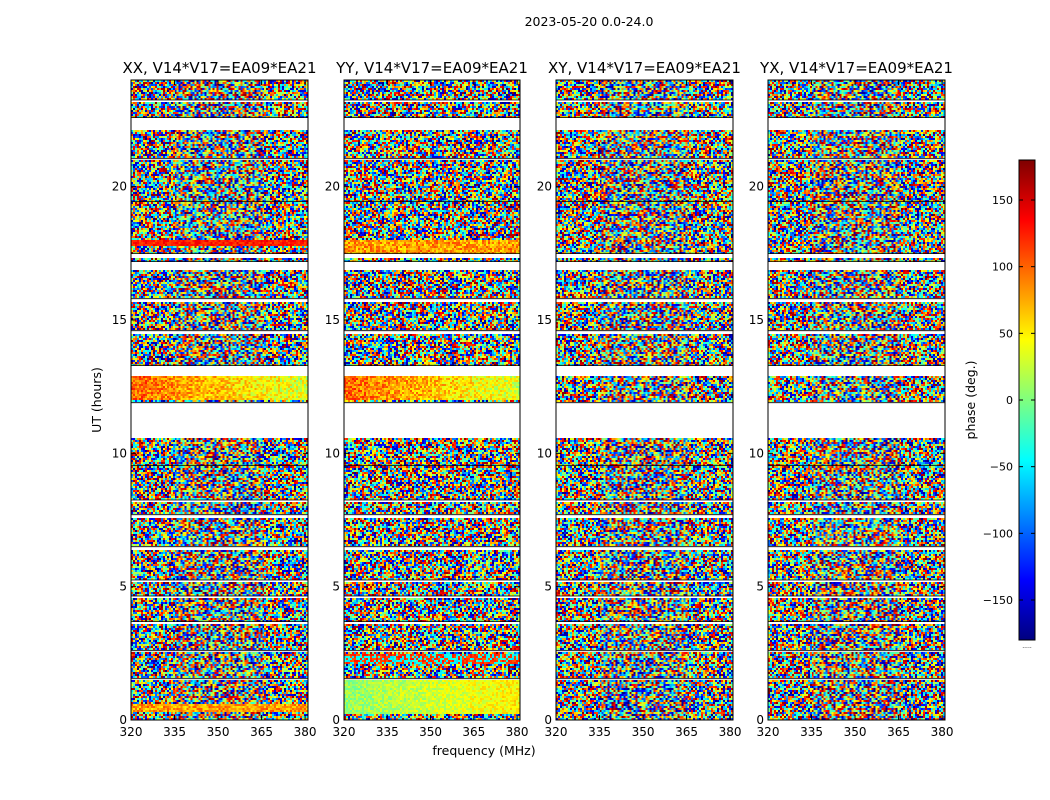 The image size is (1050, 800). I want to click on panel-title: YX, V14*V17=EA09*EA21, so click(856, 68).